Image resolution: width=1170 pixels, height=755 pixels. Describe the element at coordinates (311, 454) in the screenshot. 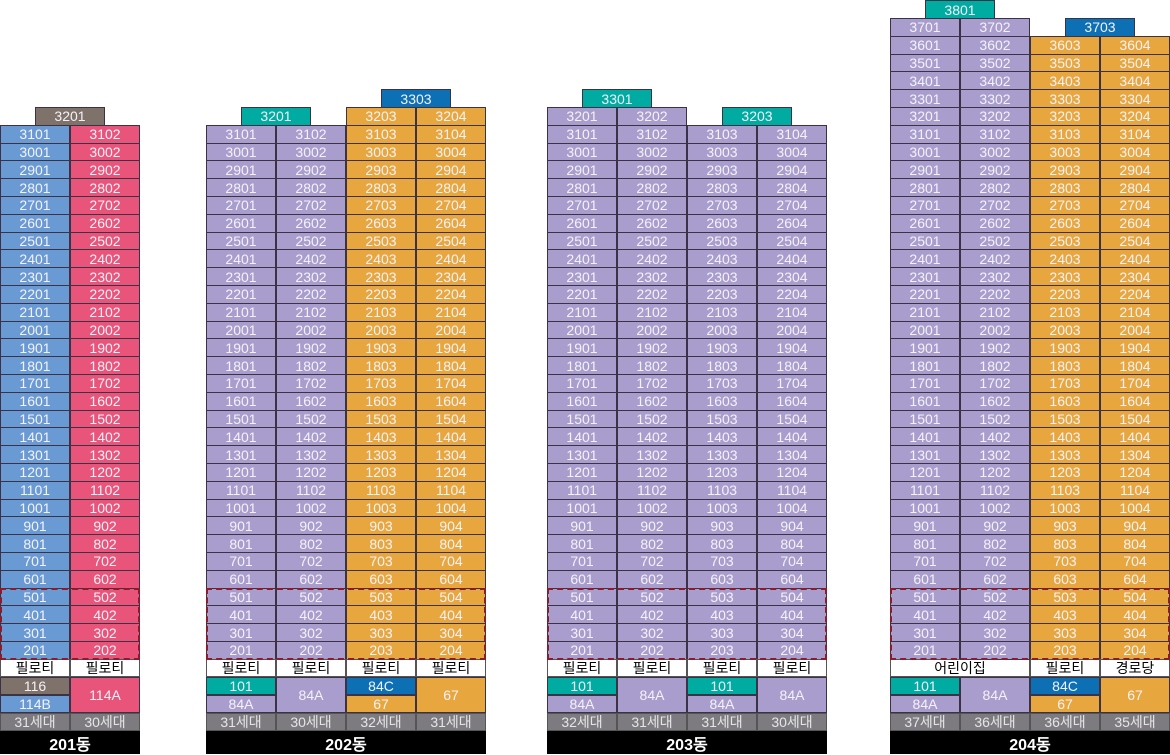

I see `unit-cell: 1302` at that location.